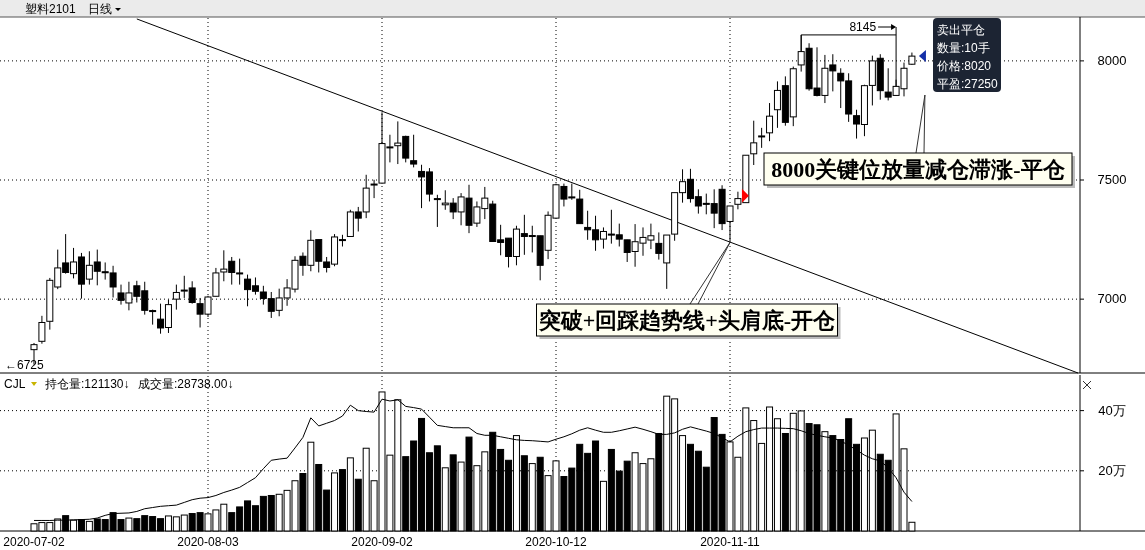 This screenshot has width=1145, height=550. Describe the element at coordinates (963, 48) in the screenshot. I see `annotation: 数量:10手` at that location.